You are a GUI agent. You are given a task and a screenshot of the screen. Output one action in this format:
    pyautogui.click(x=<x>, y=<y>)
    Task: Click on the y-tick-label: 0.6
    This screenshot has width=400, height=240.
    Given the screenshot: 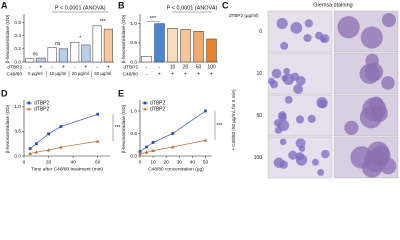 What is the action you would take?
    pyautogui.click(x=17, y=23)
    